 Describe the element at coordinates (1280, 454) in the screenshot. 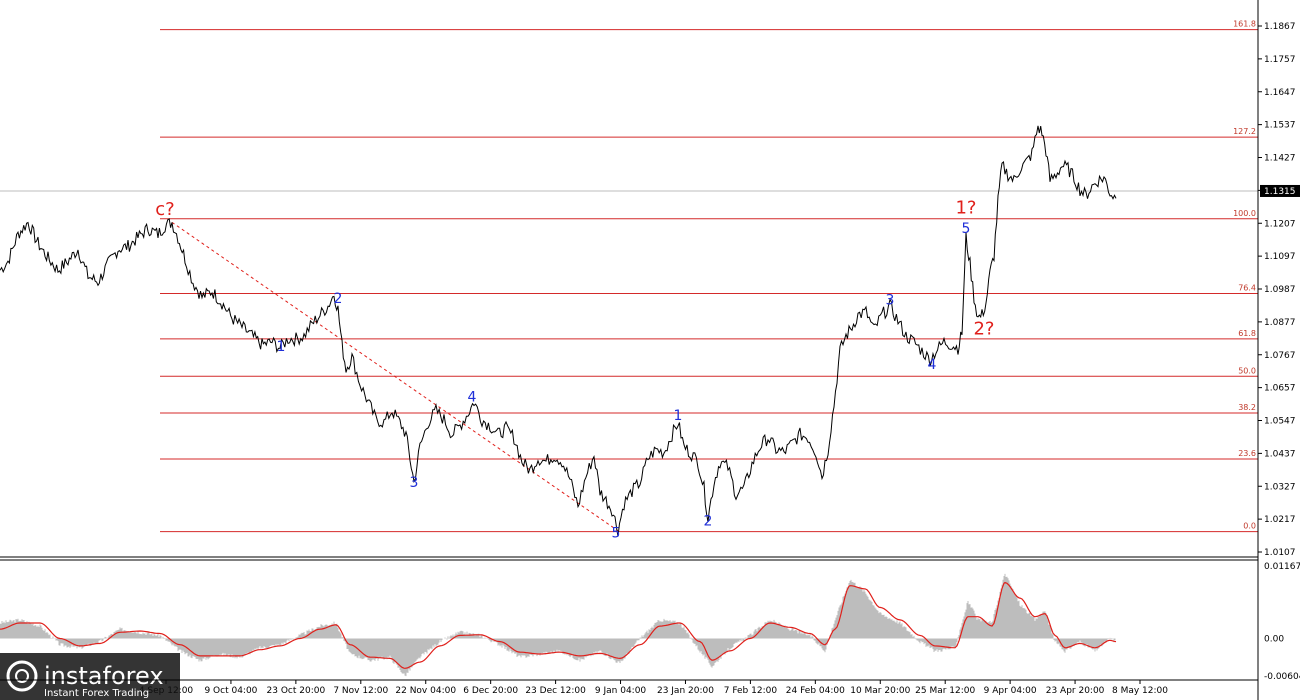

I see `price-tick-label: 1.0437` at that location.